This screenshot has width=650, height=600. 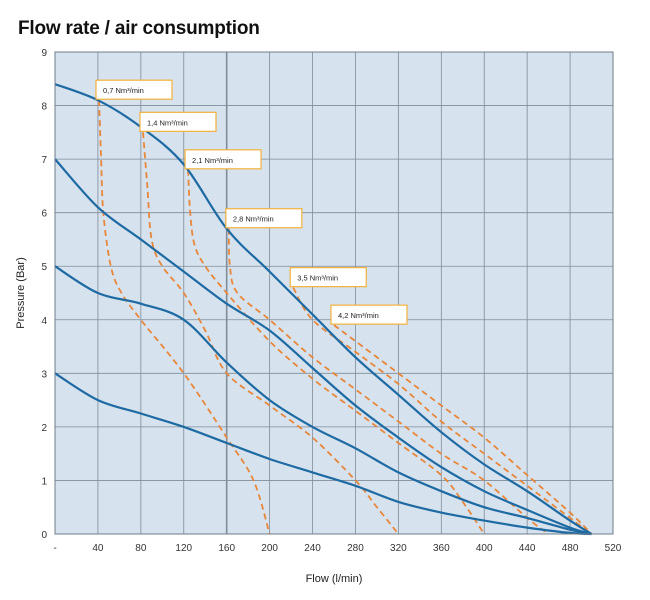 I want to click on y-axis-title: Pressure (Bar), so click(x=21, y=293).